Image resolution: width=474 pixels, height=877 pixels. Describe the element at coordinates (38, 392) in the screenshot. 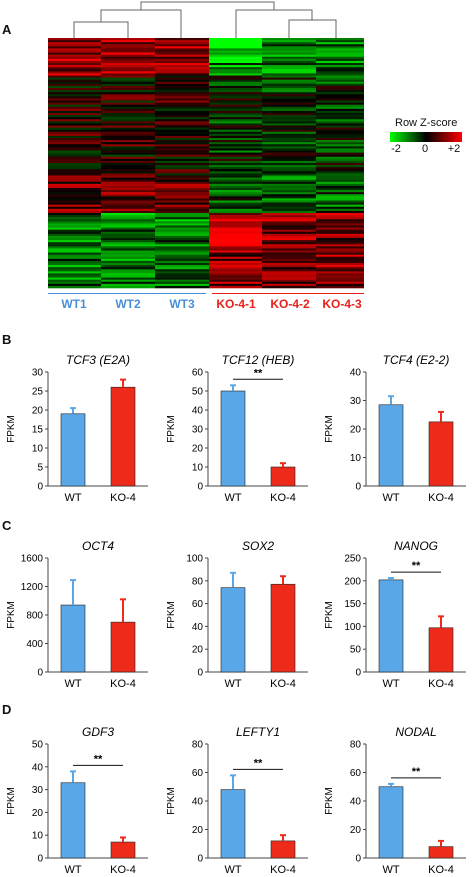

I see `y-tick-label: 25` at that location.